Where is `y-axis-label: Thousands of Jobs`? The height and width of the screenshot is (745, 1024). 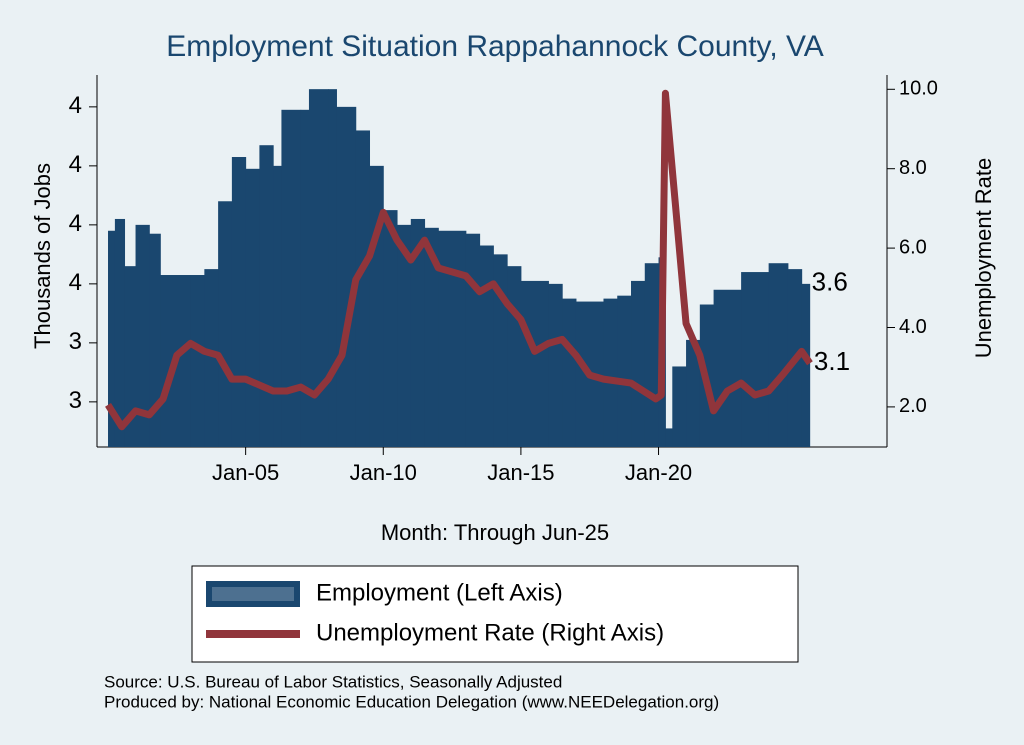 y-axis-label: Thousands of Jobs is located at coordinates (42, 256).